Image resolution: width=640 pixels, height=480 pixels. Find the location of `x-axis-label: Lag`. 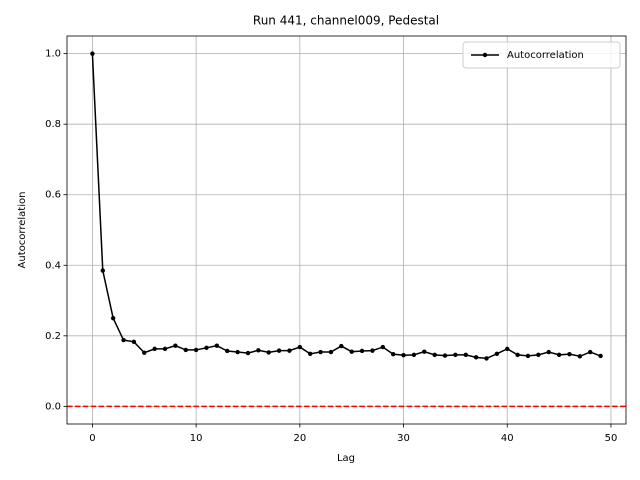

x-axis-label: Lag is located at coordinates (346, 458).